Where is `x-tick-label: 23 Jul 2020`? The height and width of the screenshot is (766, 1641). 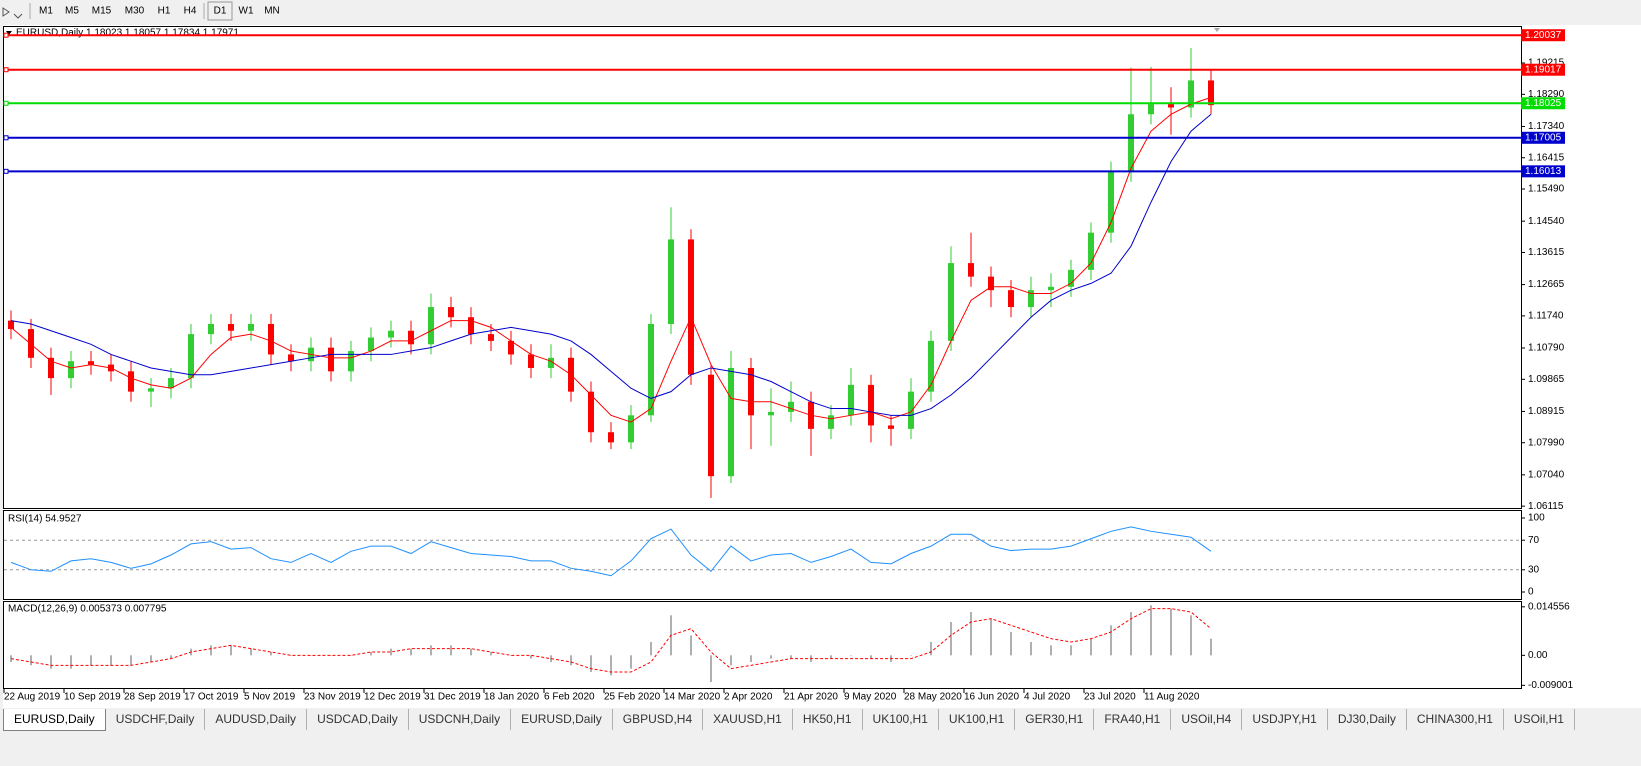 x-tick-label: 23 Jul 2020 is located at coordinates (1110, 697).